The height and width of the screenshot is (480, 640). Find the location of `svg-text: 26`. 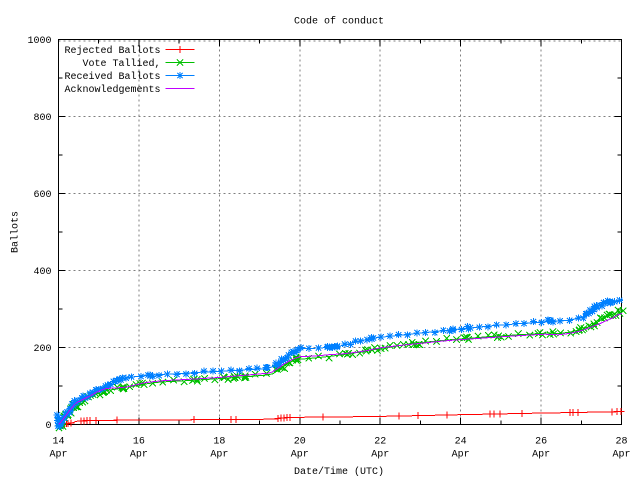

svg-text: 26 is located at coordinates (541, 442).